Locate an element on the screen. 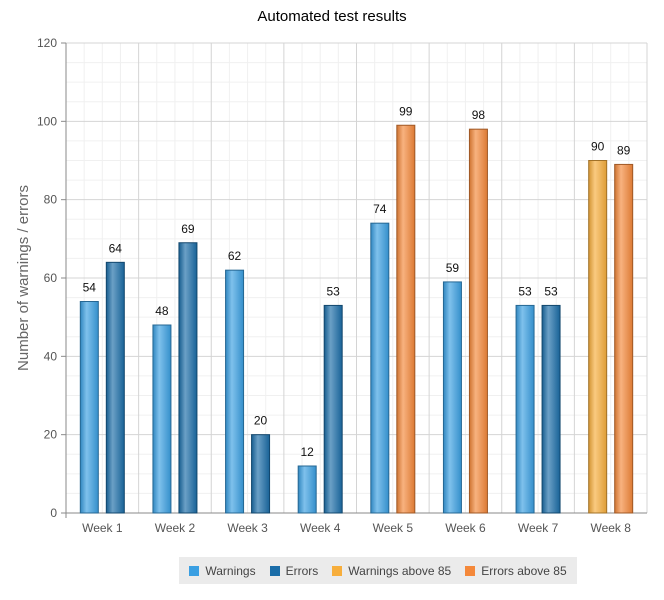 The height and width of the screenshot is (600, 664). legend-item: Warnings above 85 is located at coordinates (391, 571).